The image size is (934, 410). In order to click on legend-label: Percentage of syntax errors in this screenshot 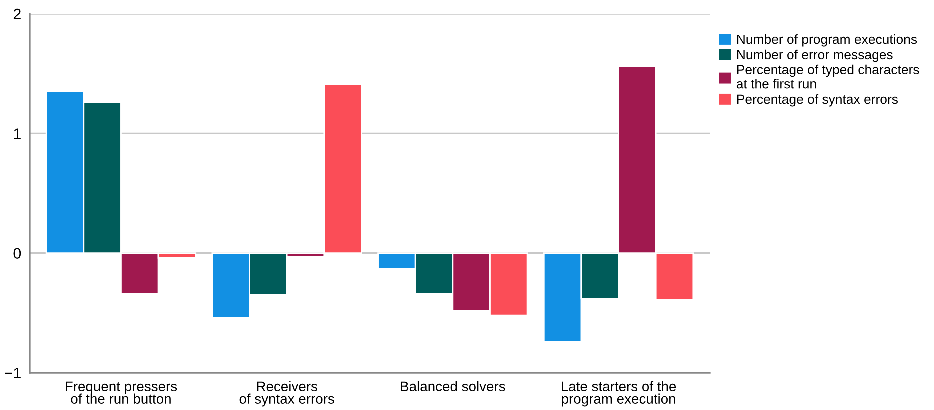, I will do `click(817, 100)`.